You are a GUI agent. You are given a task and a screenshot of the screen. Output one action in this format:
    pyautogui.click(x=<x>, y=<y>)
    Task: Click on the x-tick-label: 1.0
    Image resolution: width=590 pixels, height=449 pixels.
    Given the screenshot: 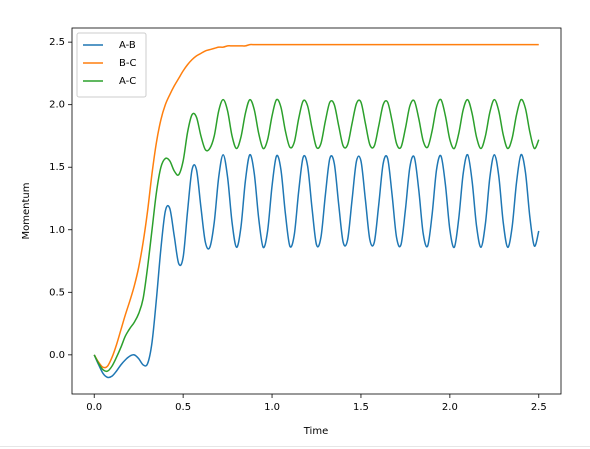 What is the action you would take?
    pyautogui.click(x=272, y=407)
    